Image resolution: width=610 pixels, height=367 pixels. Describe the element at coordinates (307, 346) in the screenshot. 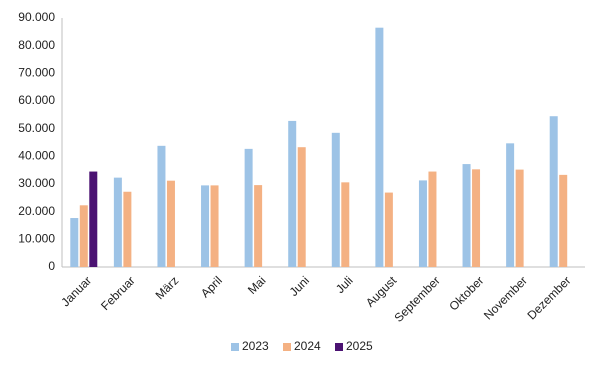

I see `legend-label: 2024` at that location.